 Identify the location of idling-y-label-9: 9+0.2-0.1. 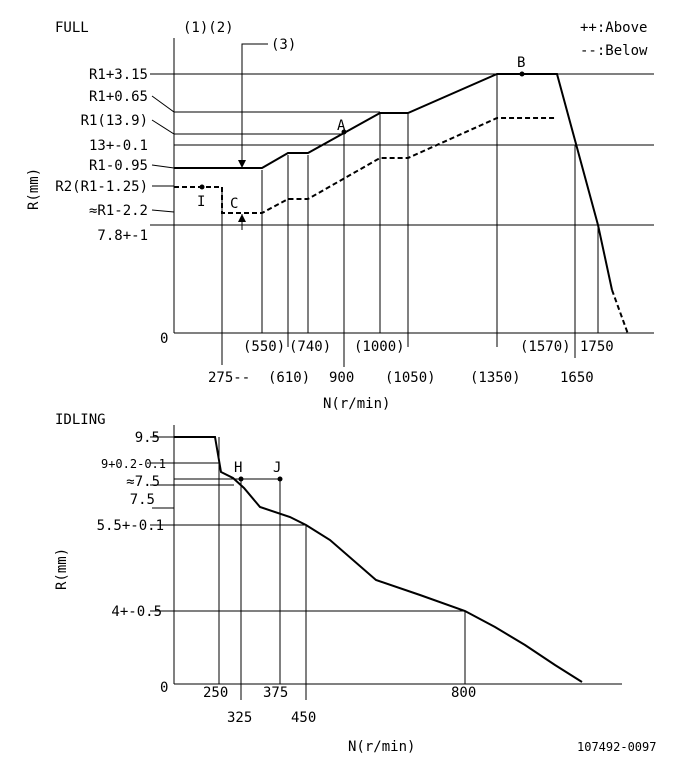
(133, 464).